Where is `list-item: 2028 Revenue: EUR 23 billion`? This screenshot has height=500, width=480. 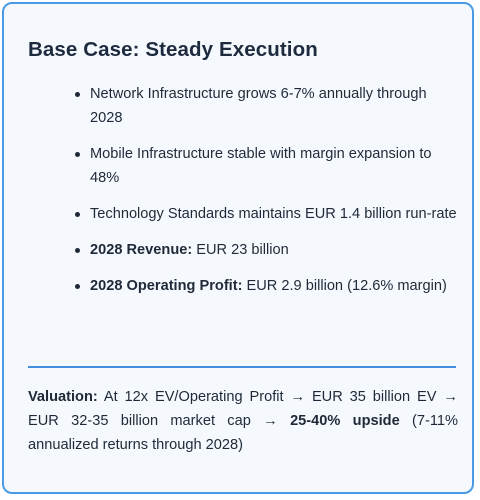
list-item: 2028 Revenue: EUR 23 billion is located at coordinates (267, 250).